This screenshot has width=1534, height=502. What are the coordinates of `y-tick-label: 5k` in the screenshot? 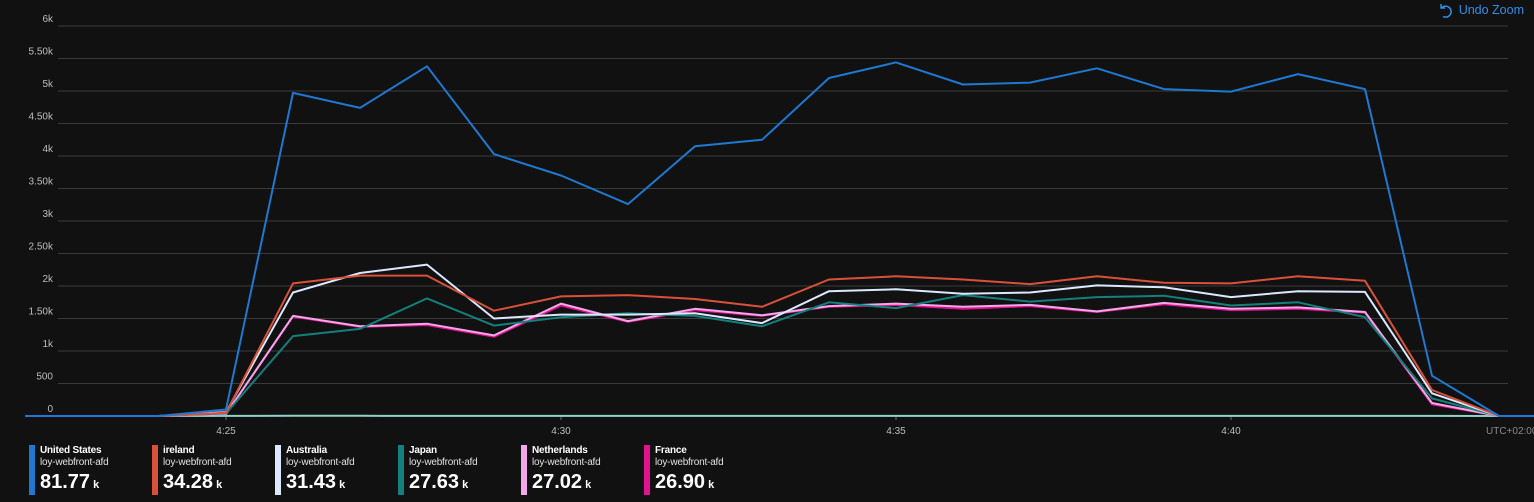 It's located at (48, 84).